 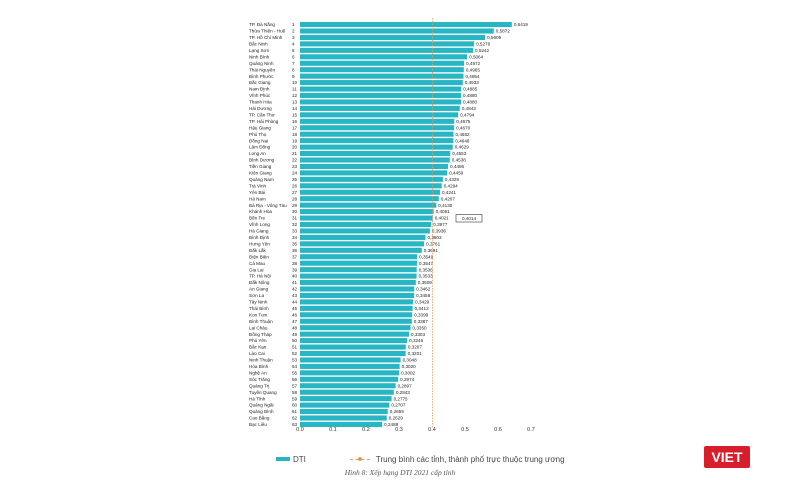 I want to click on rank-label: 47, so click(x=295, y=321).